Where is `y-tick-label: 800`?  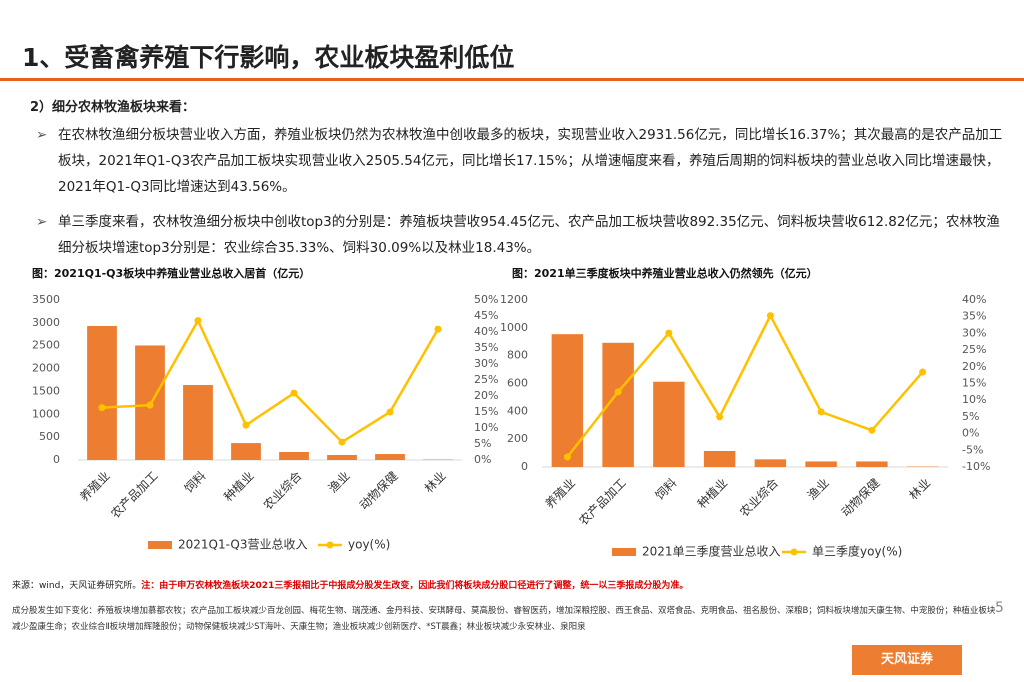
y-tick-label: 800 is located at coordinates (517, 355).